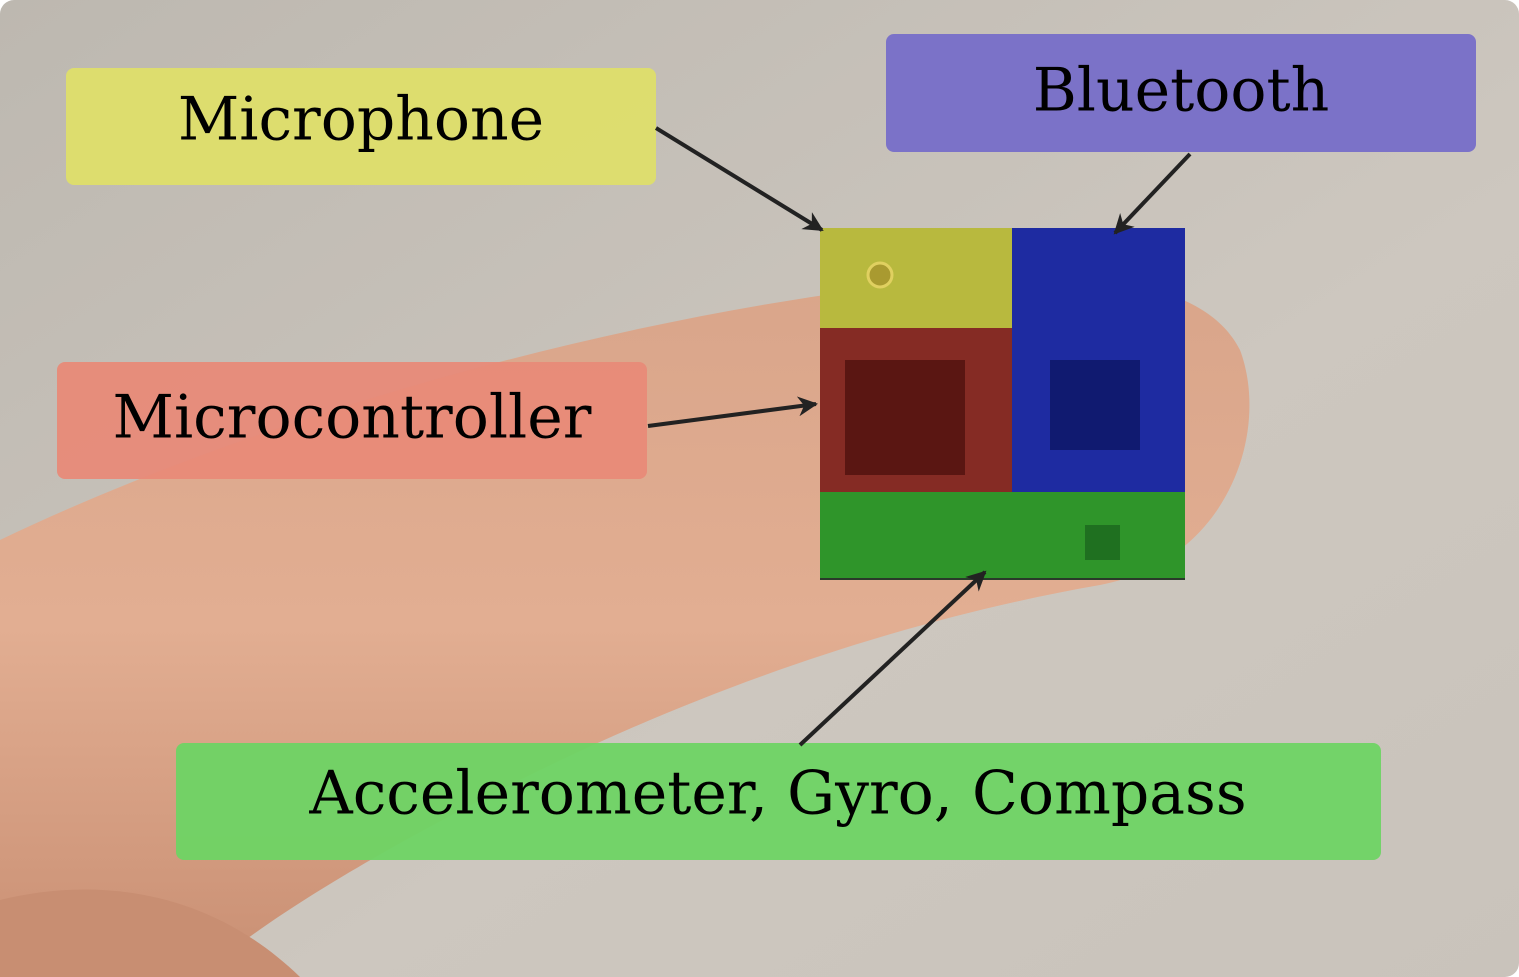 This screenshot has width=1519, height=977. I want to click on label: Microcontroller, so click(352, 418).